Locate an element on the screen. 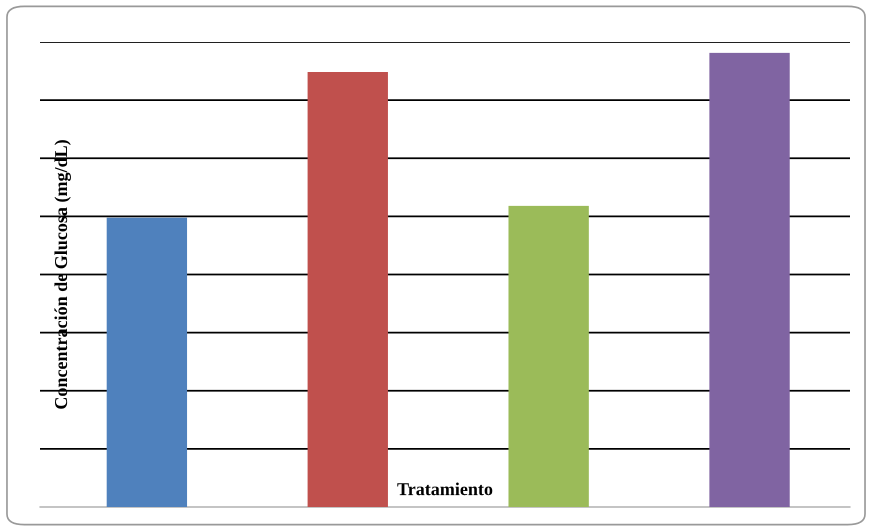  x-axis-title: Tratamiento is located at coordinates (444, 489).